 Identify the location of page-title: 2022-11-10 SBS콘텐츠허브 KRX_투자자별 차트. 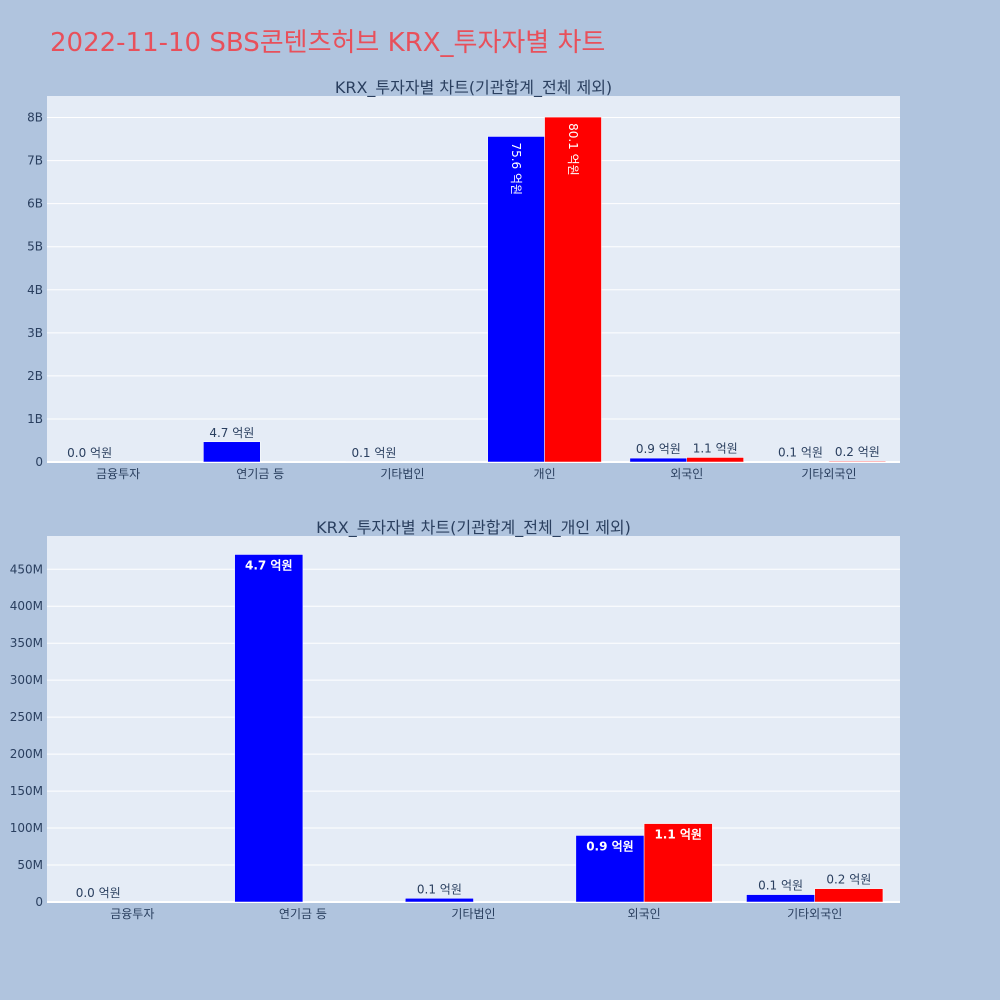
(328, 43).